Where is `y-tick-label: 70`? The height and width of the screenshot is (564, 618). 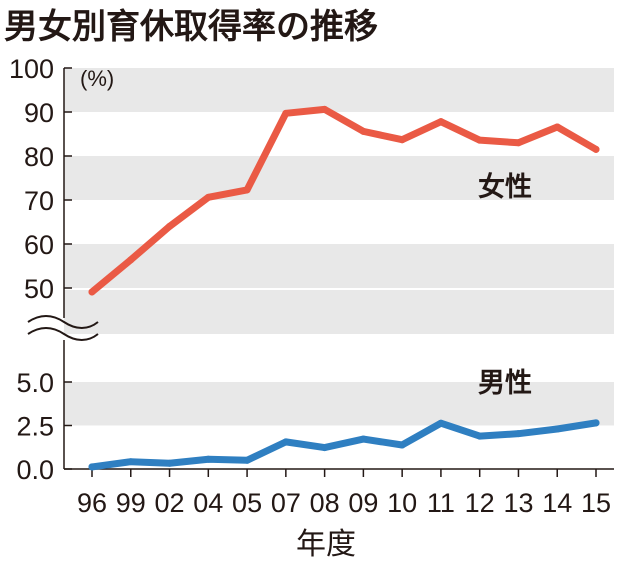 y-tick-label: 70 is located at coordinates (39, 201).